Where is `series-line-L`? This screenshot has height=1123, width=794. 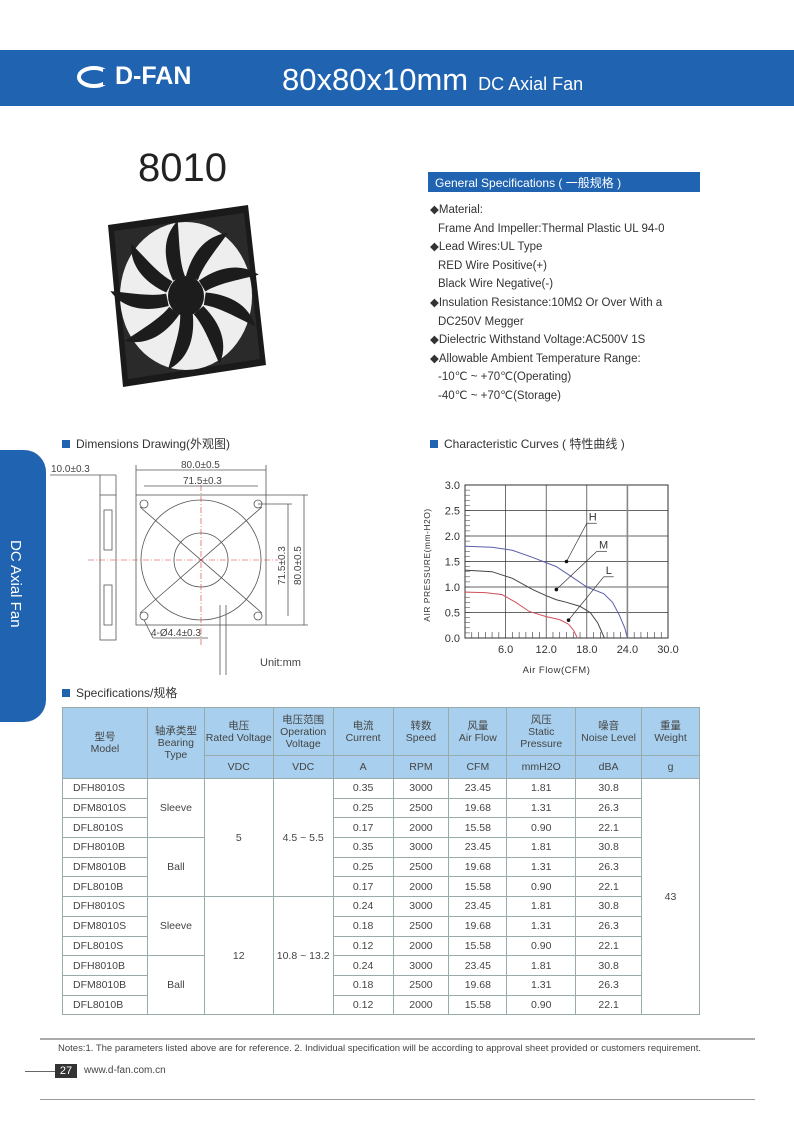
series-line-L is located at coordinates (521, 615).